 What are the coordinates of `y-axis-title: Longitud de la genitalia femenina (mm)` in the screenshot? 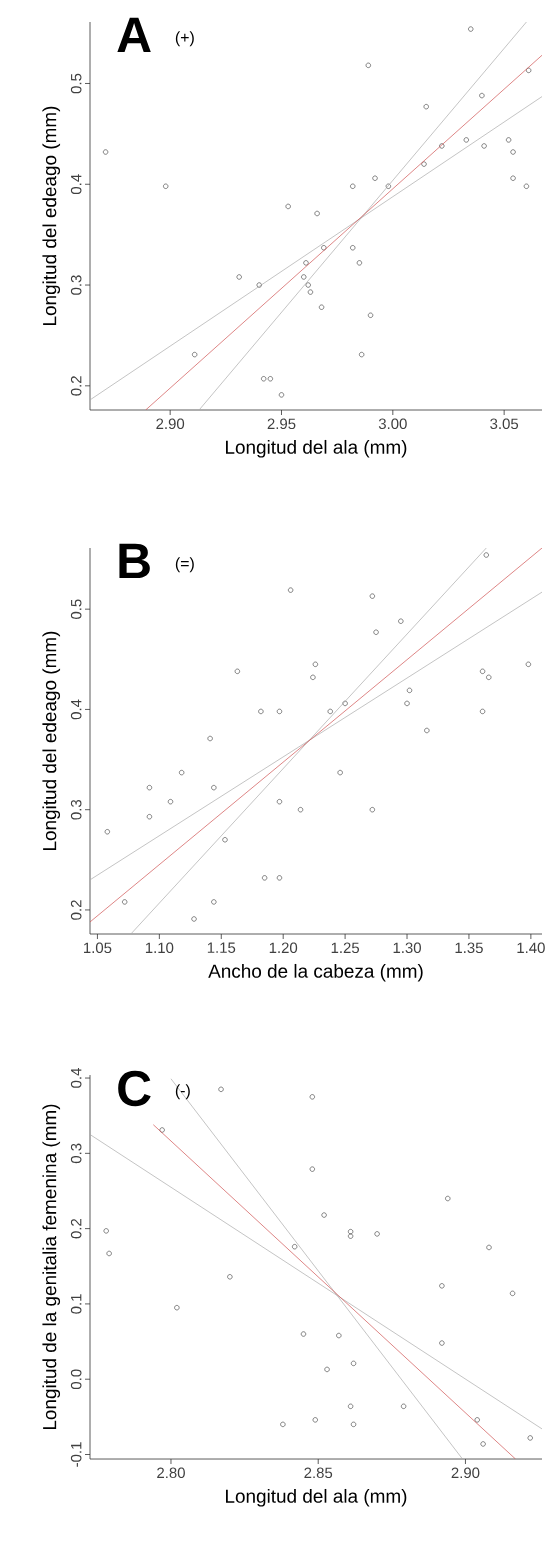 It's located at (51, 1267).